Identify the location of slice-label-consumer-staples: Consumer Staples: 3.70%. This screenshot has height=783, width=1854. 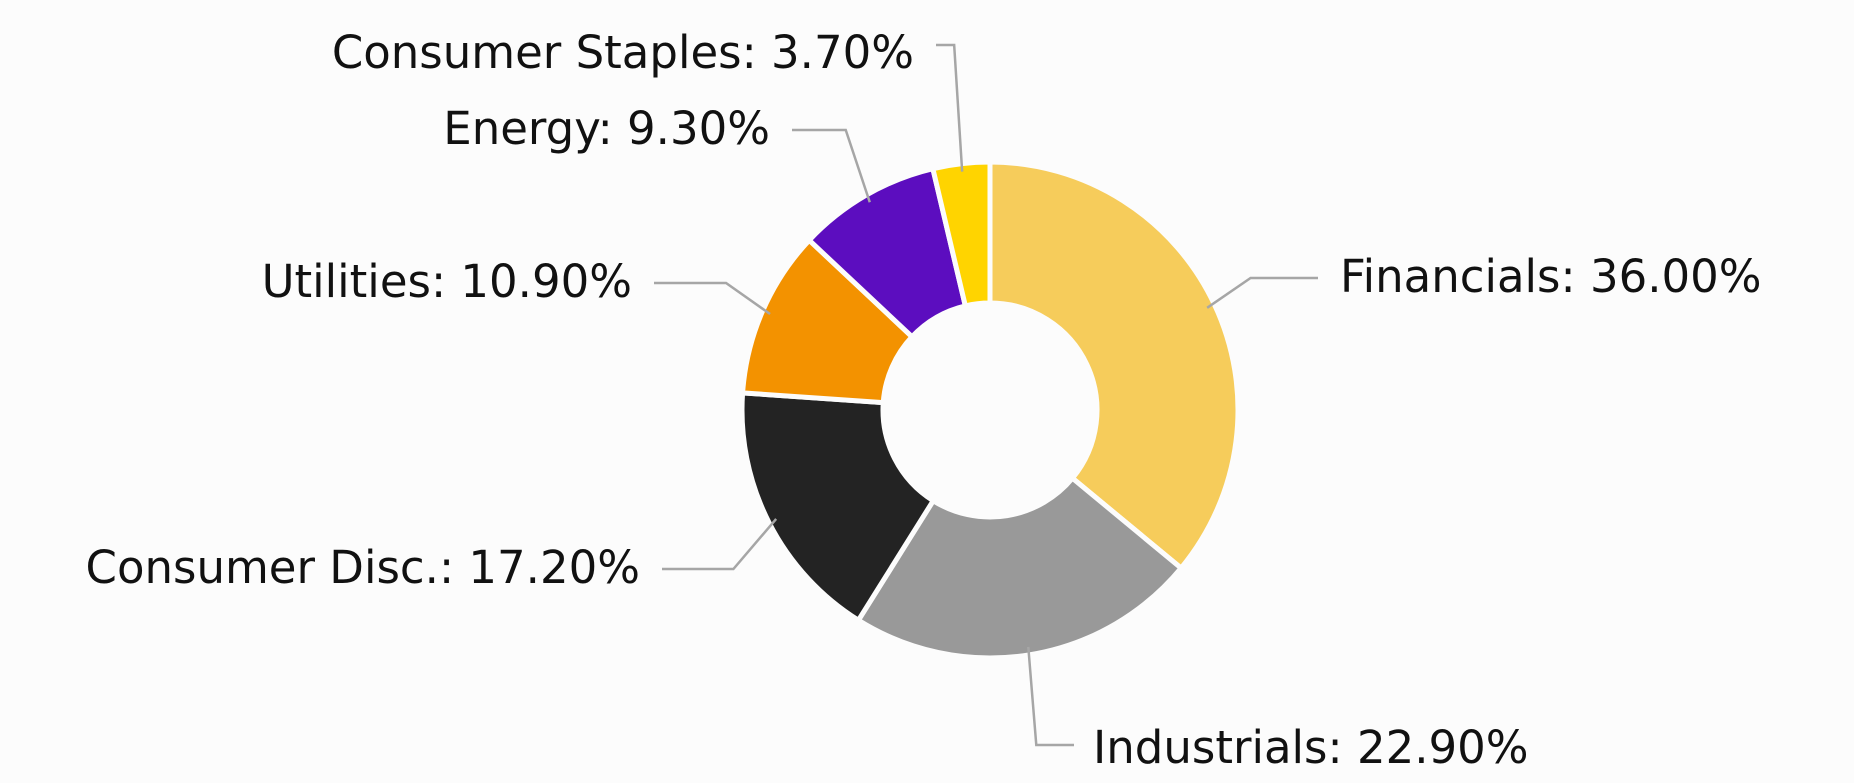
(623, 52).